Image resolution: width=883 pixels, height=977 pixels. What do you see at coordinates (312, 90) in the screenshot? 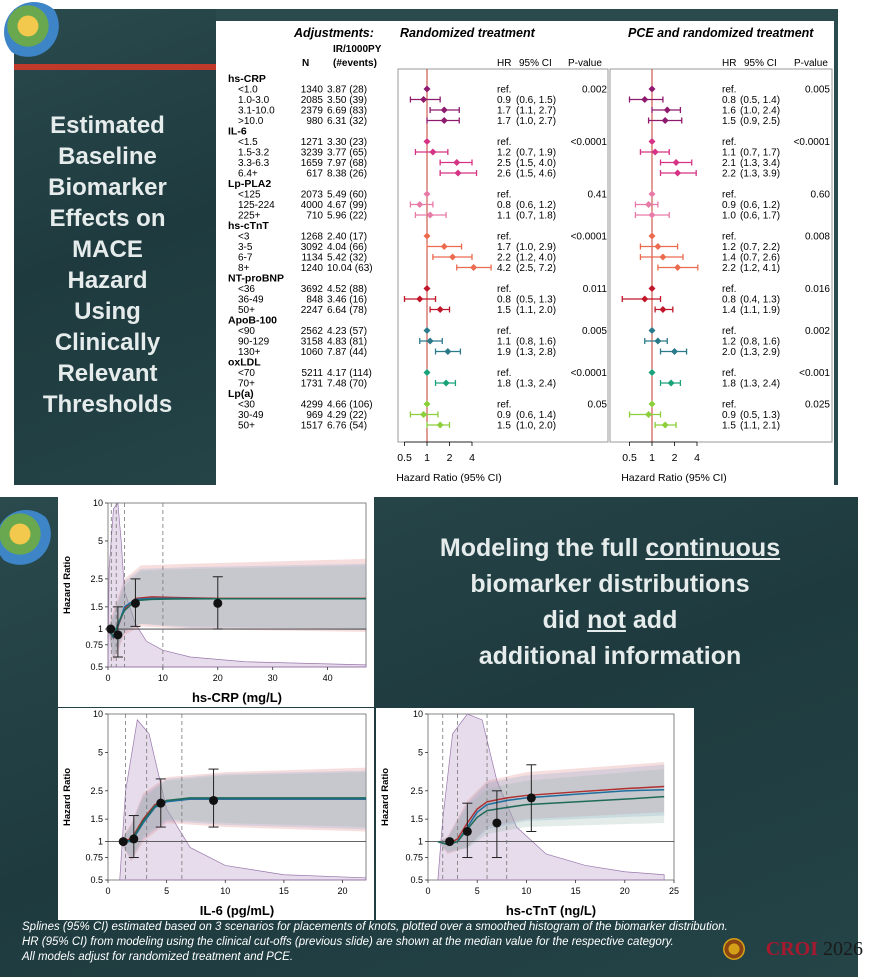
I see `row-n: 1340` at bounding box center [312, 90].